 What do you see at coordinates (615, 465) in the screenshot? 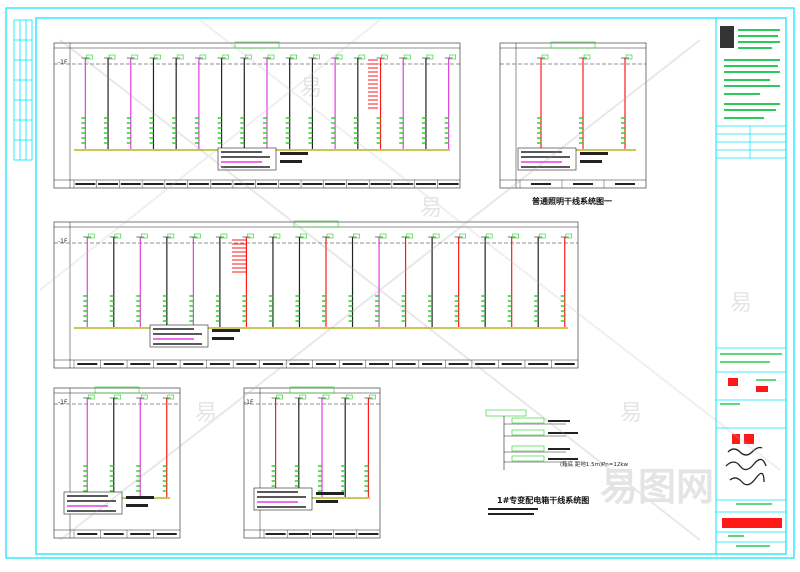
I see `legend-right-text: Pn=12kw` at bounding box center [615, 465].